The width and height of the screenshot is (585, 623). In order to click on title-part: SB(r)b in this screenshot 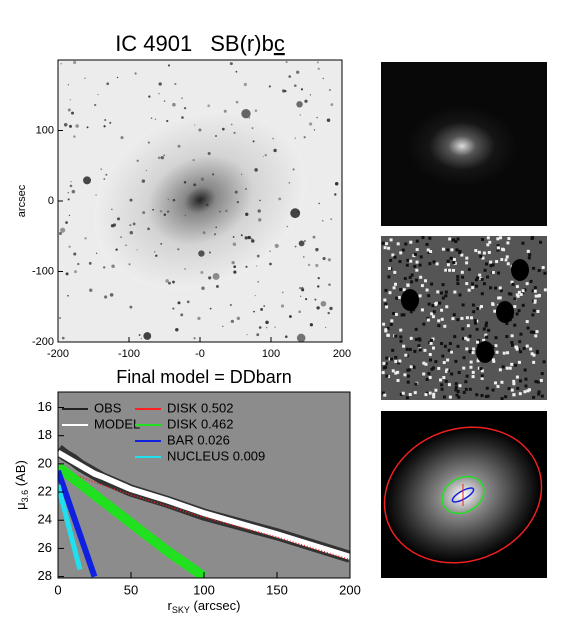, I will do `click(242, 43)`.